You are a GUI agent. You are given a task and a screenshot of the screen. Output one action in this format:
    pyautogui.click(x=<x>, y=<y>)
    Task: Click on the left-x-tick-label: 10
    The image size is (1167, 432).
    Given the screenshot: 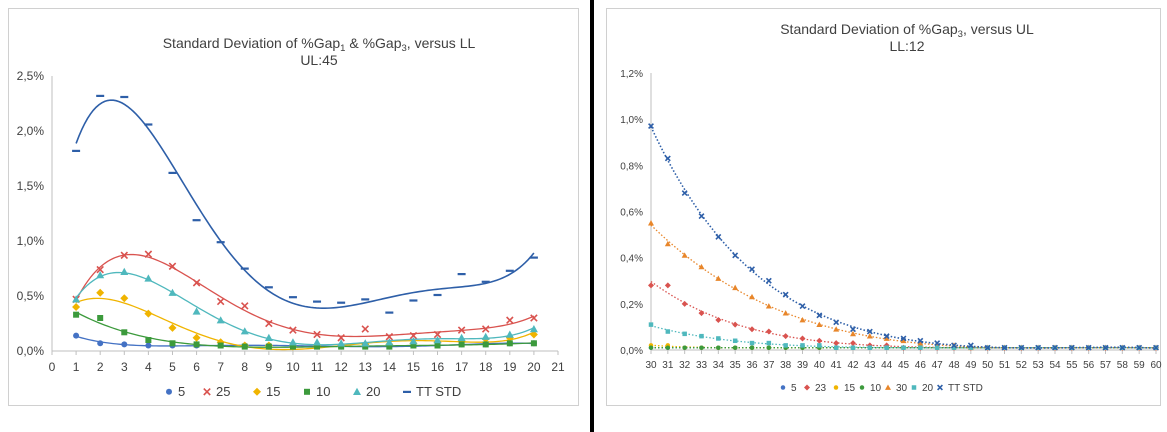 What is the action you would take?
    pyautogui.click(x=293, y=367)
    